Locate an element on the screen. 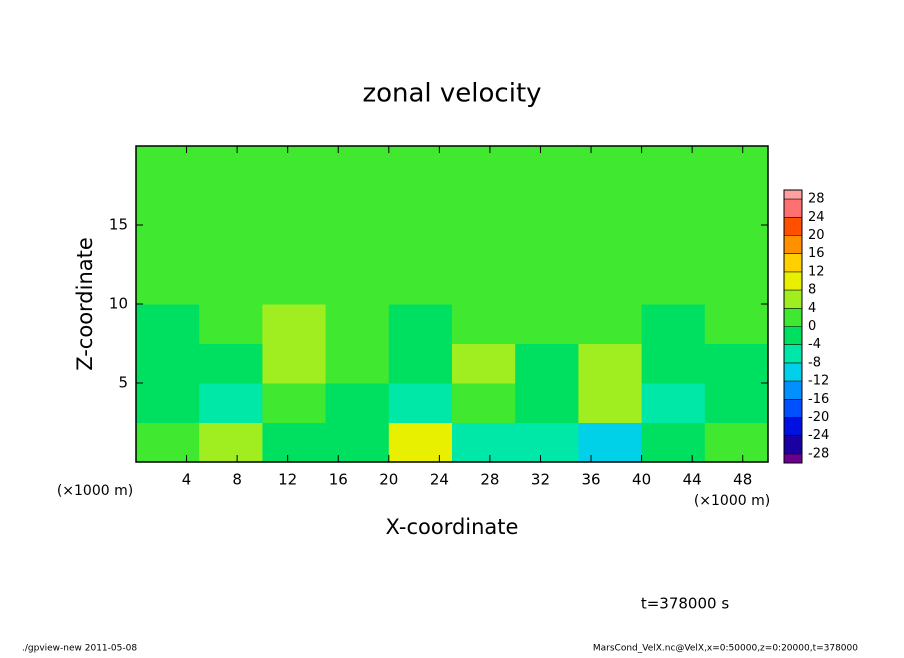 This screenshot has width=904, height=658. colorbar-tick-label: 12 is located at coordinates (816, 271).